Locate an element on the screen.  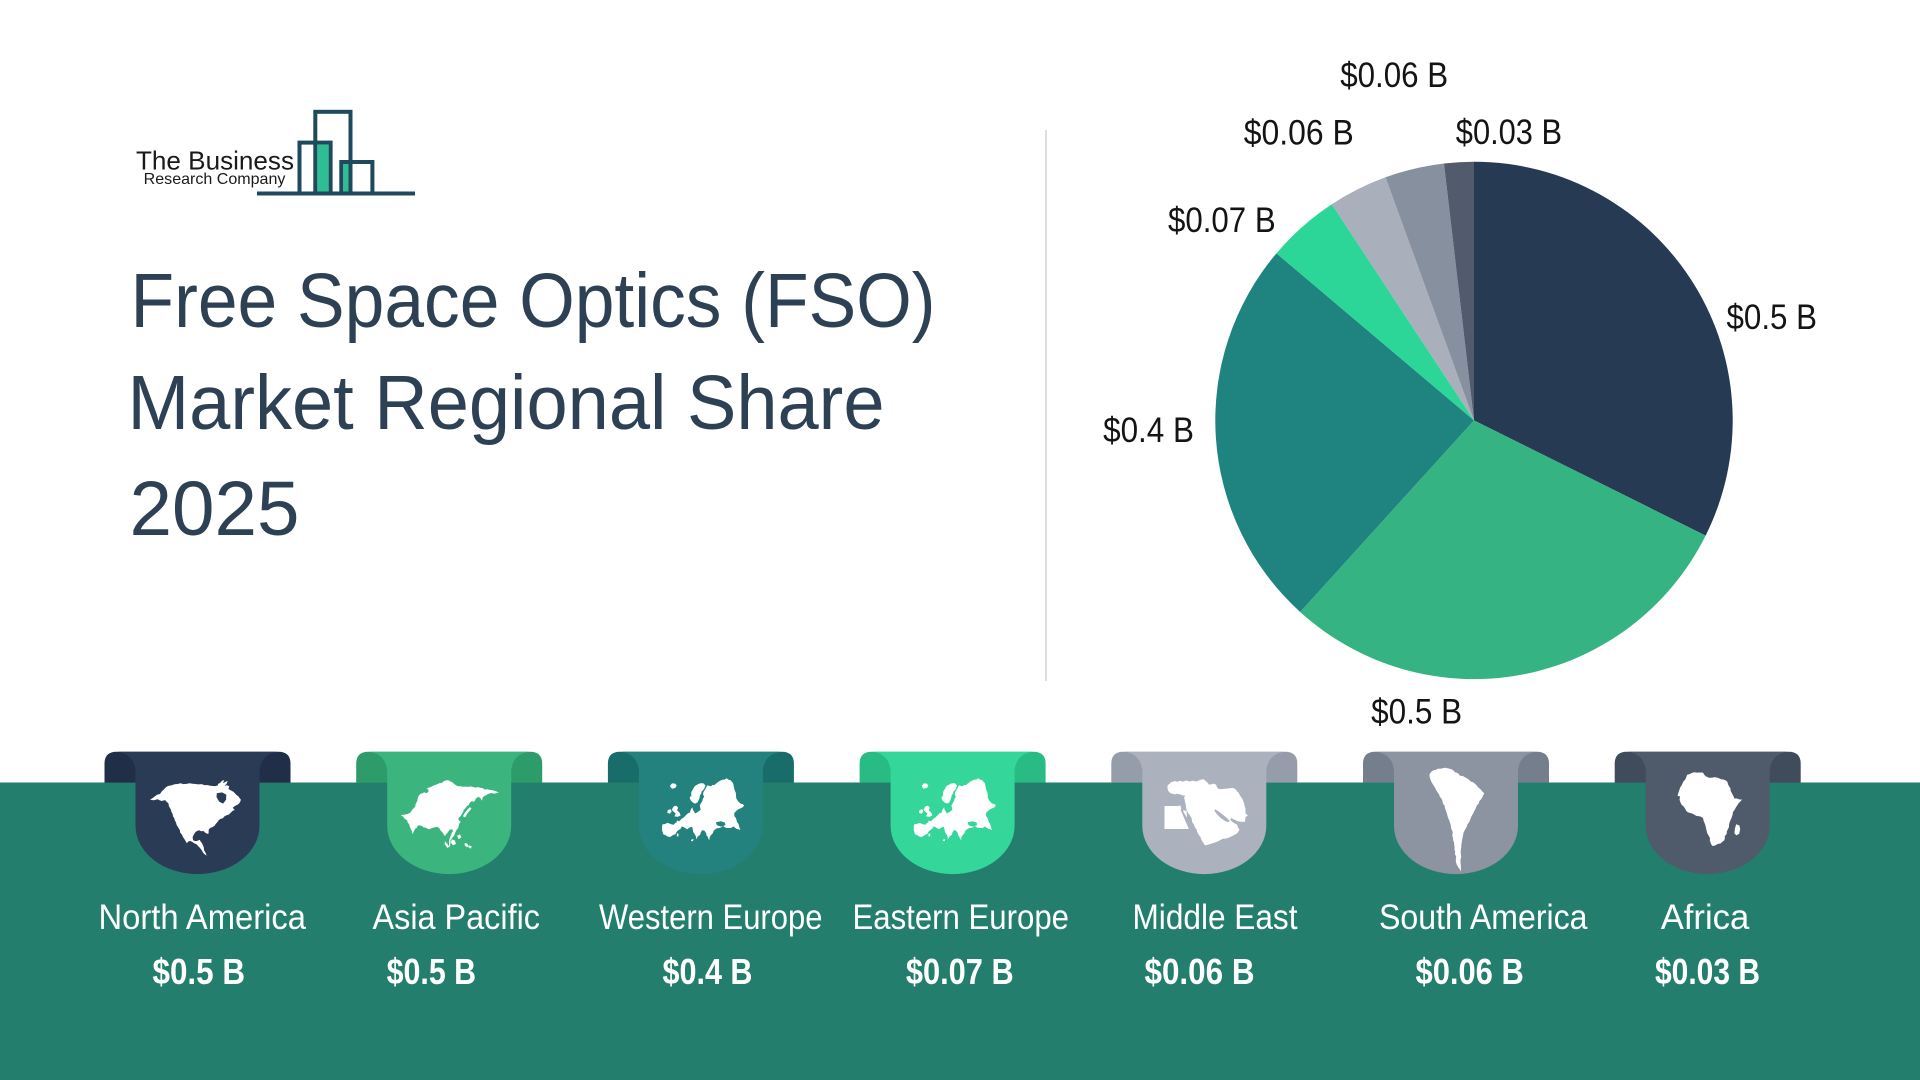
svg-text: The Business is located at coordinates (215, 161).